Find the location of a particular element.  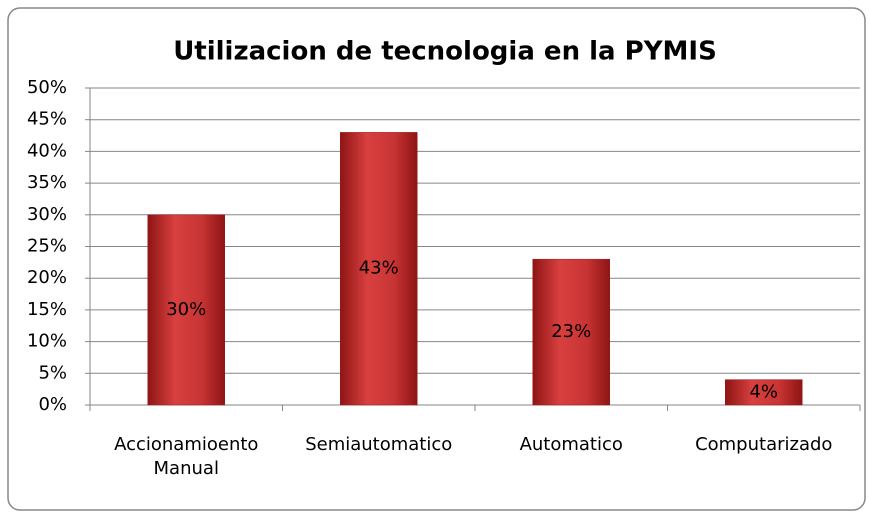

data-label: 23% is located at coordinates (571, 331).